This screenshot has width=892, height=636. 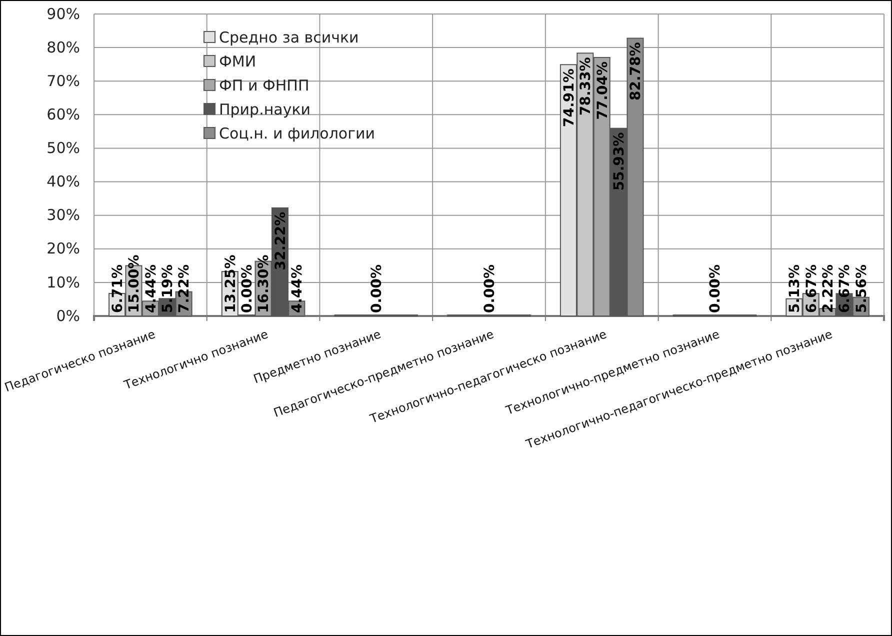 I want to click on data-label: 7.22%, so click(x=184, y=288).